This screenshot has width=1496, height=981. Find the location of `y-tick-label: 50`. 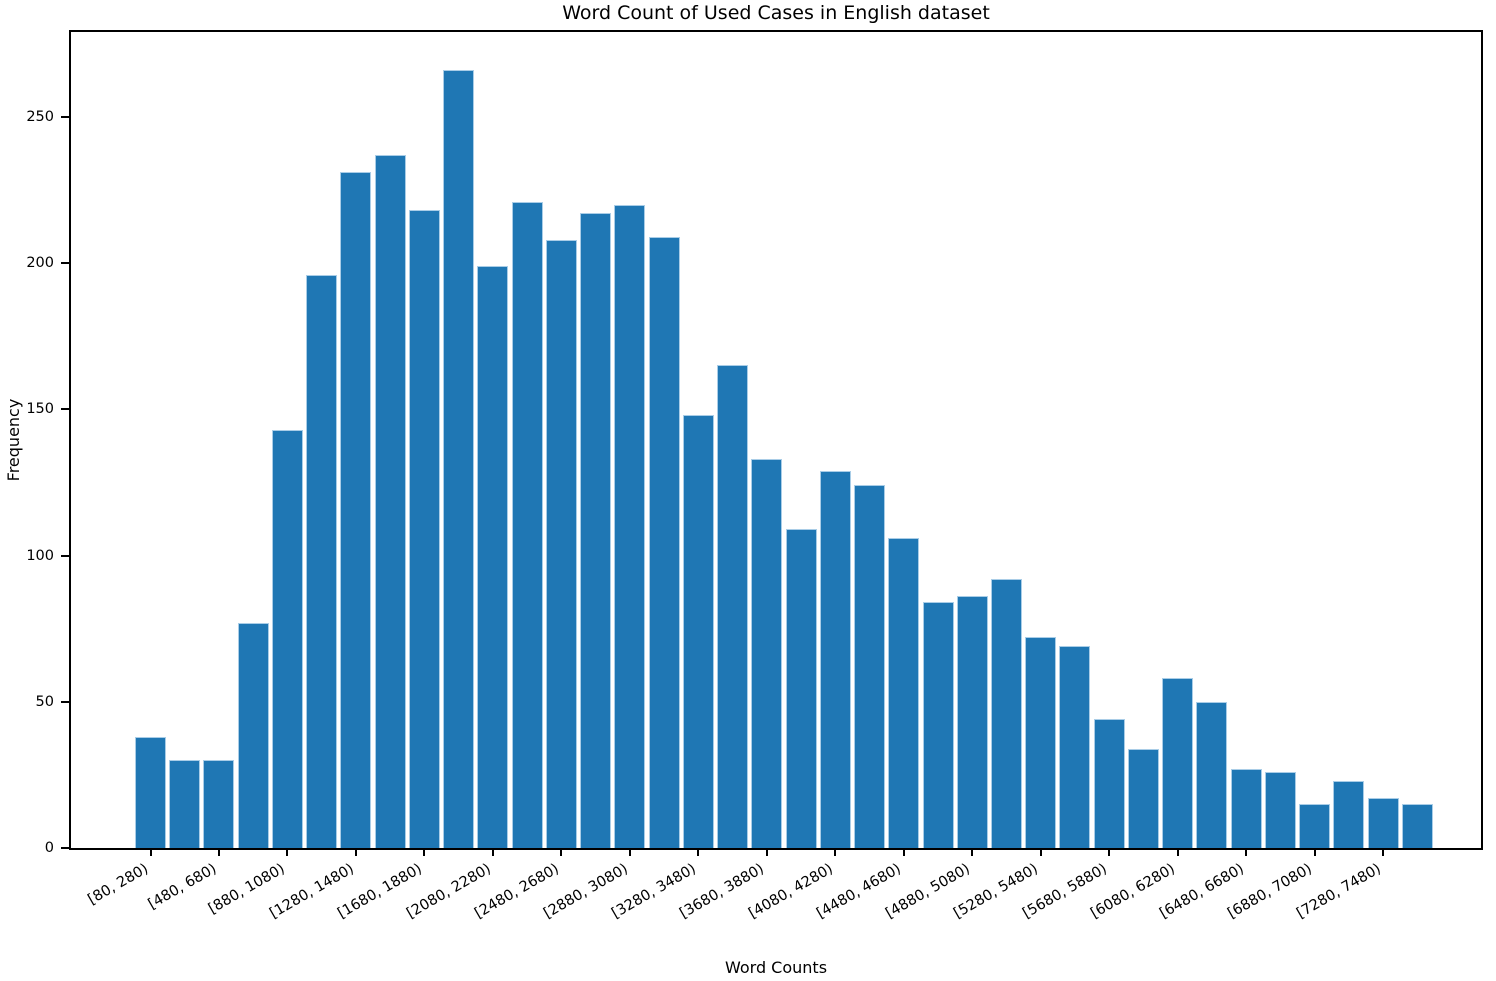

y-tick-label: 50 is located at coordinates (44, 701).